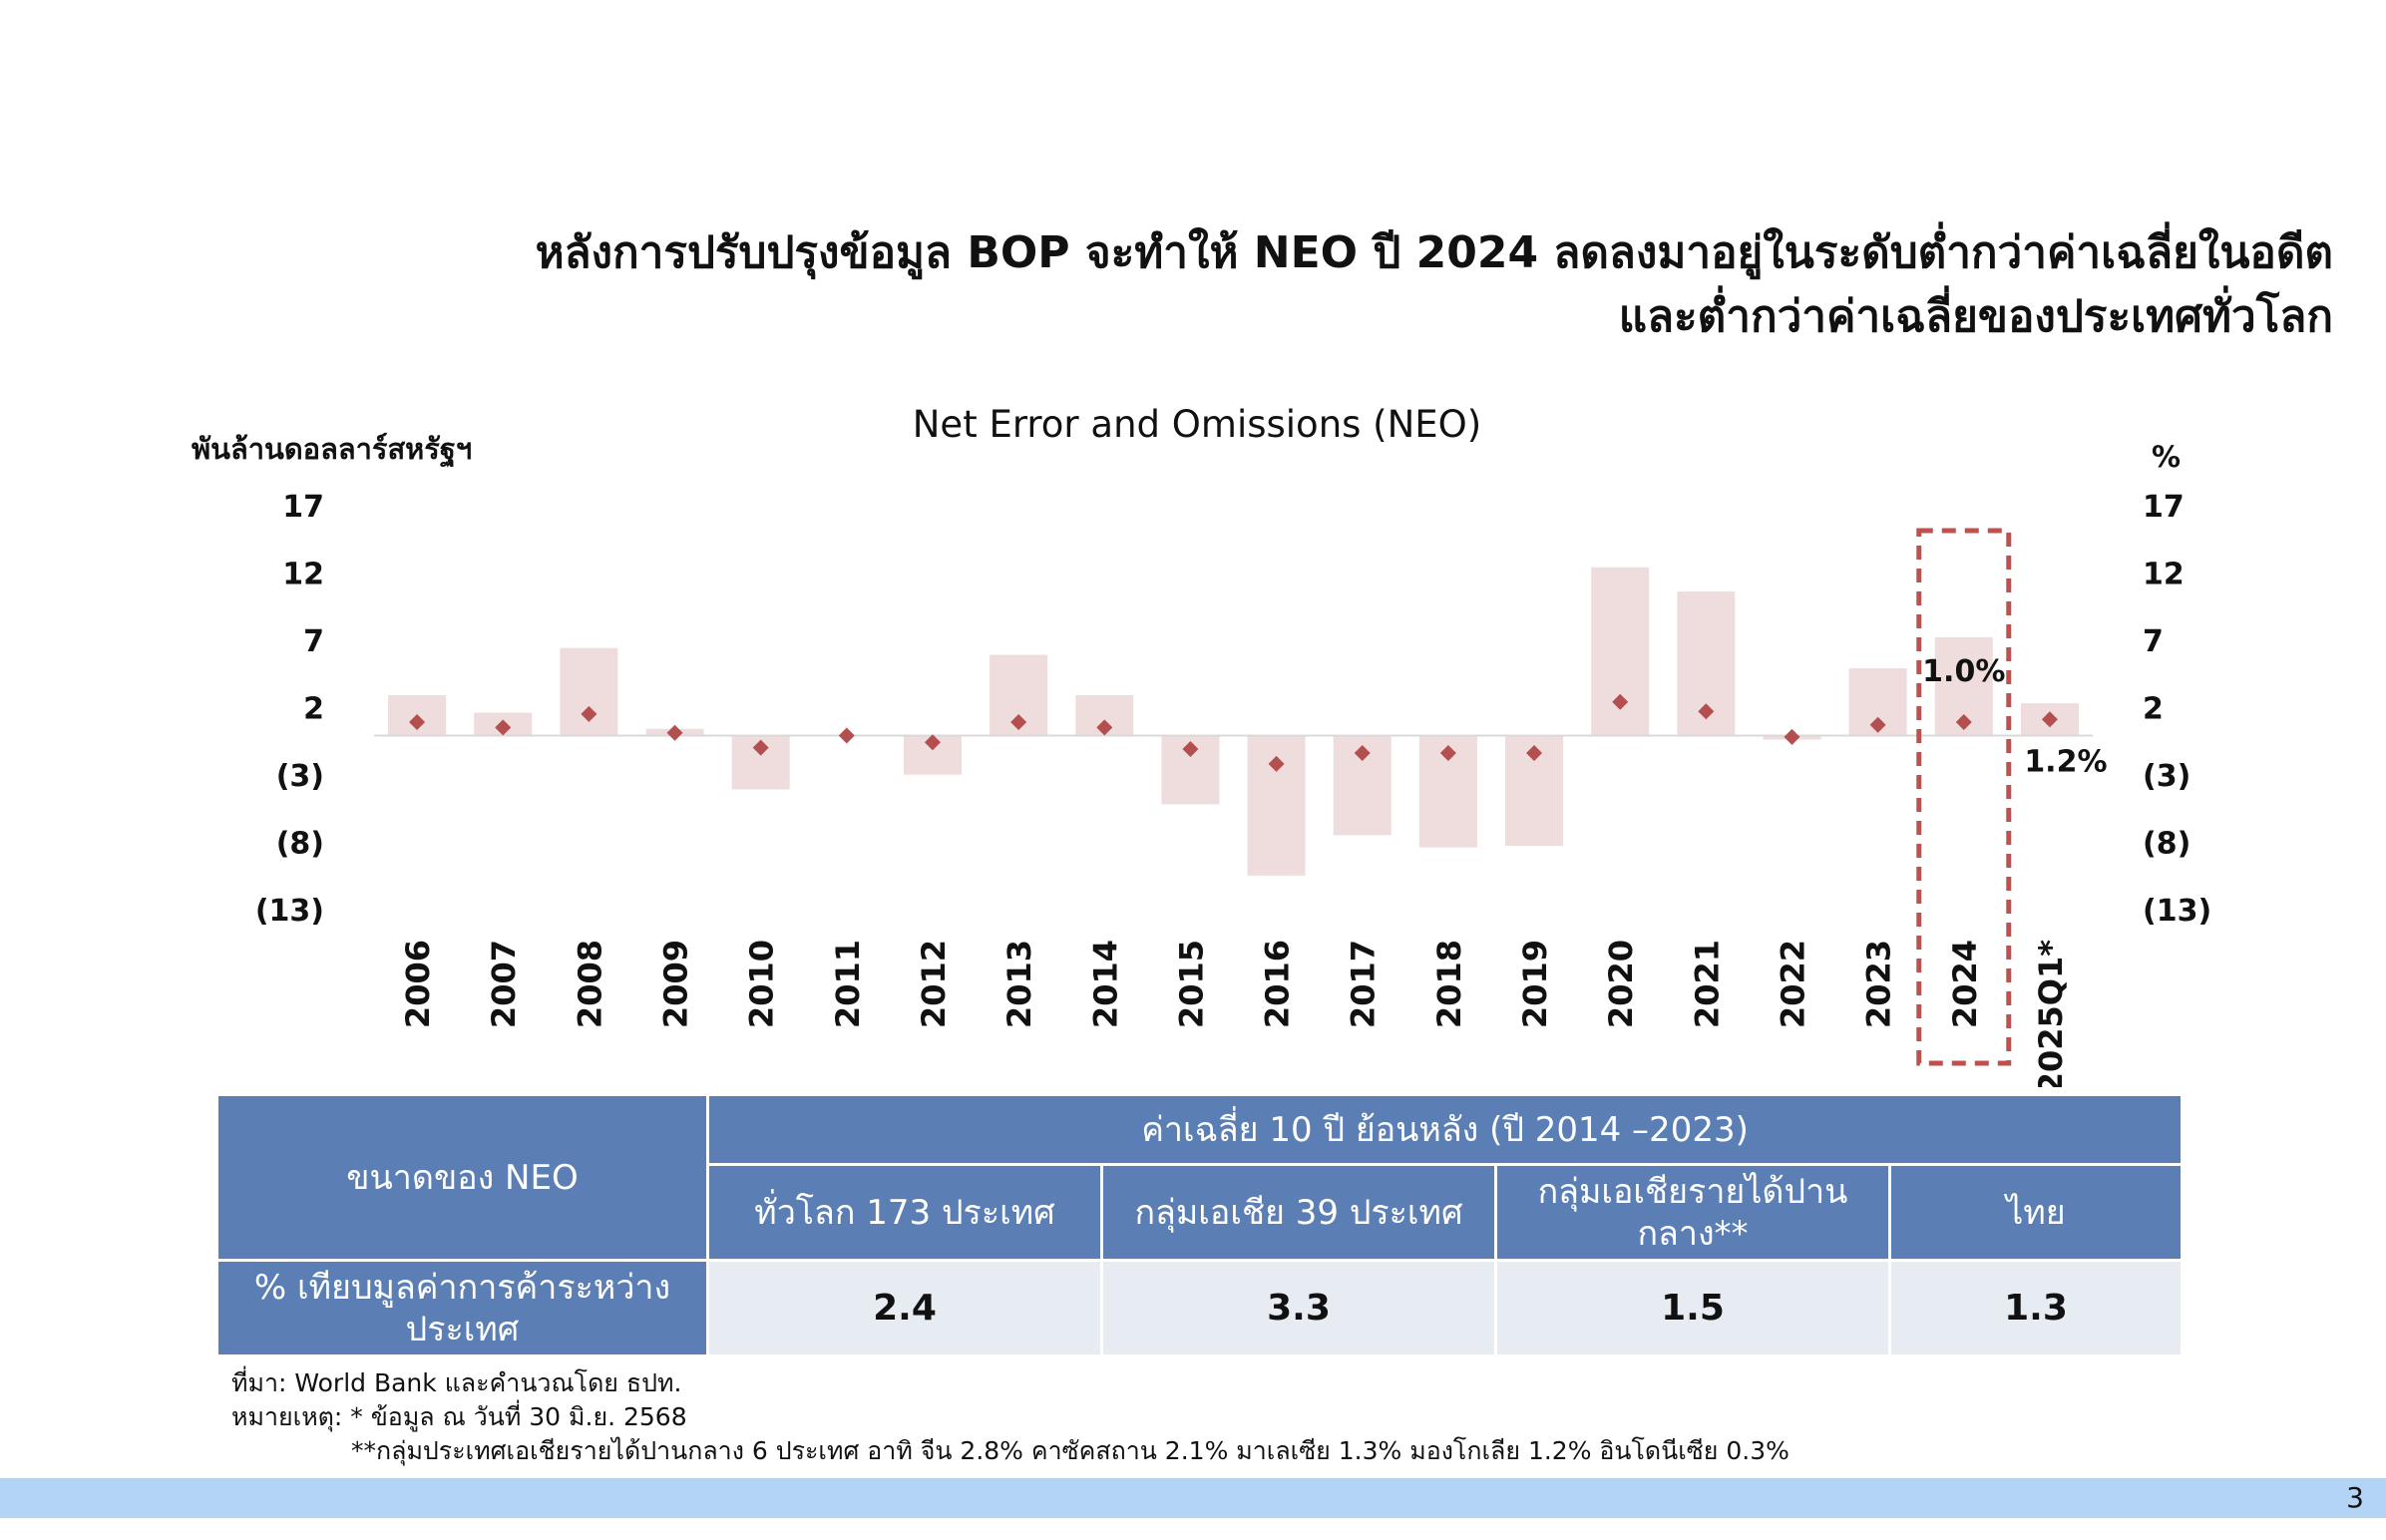  I want to click on col-header-thailand: ไทย, so click(2036, 1212).